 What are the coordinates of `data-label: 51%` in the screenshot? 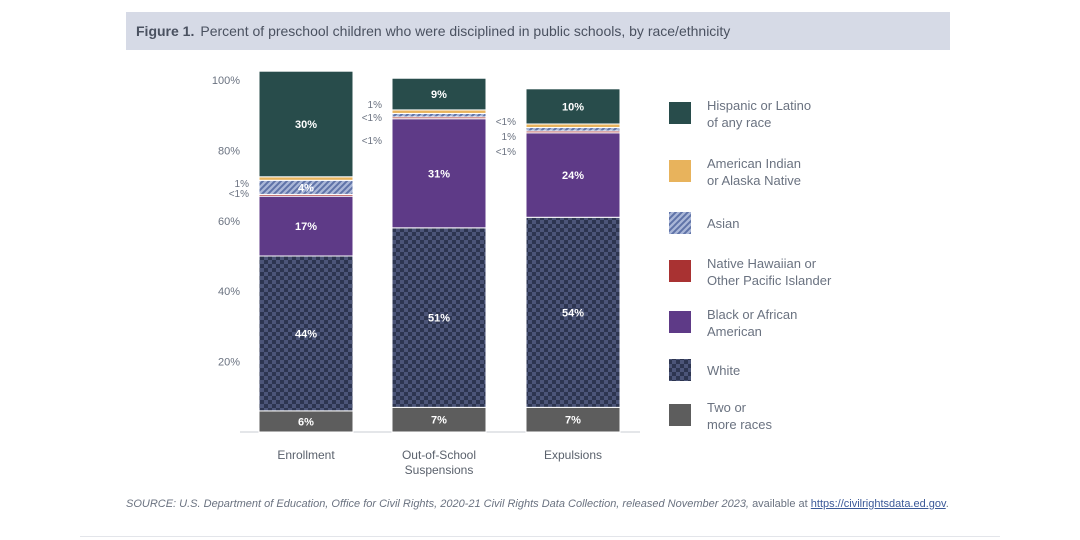 It's located at (439, 319).